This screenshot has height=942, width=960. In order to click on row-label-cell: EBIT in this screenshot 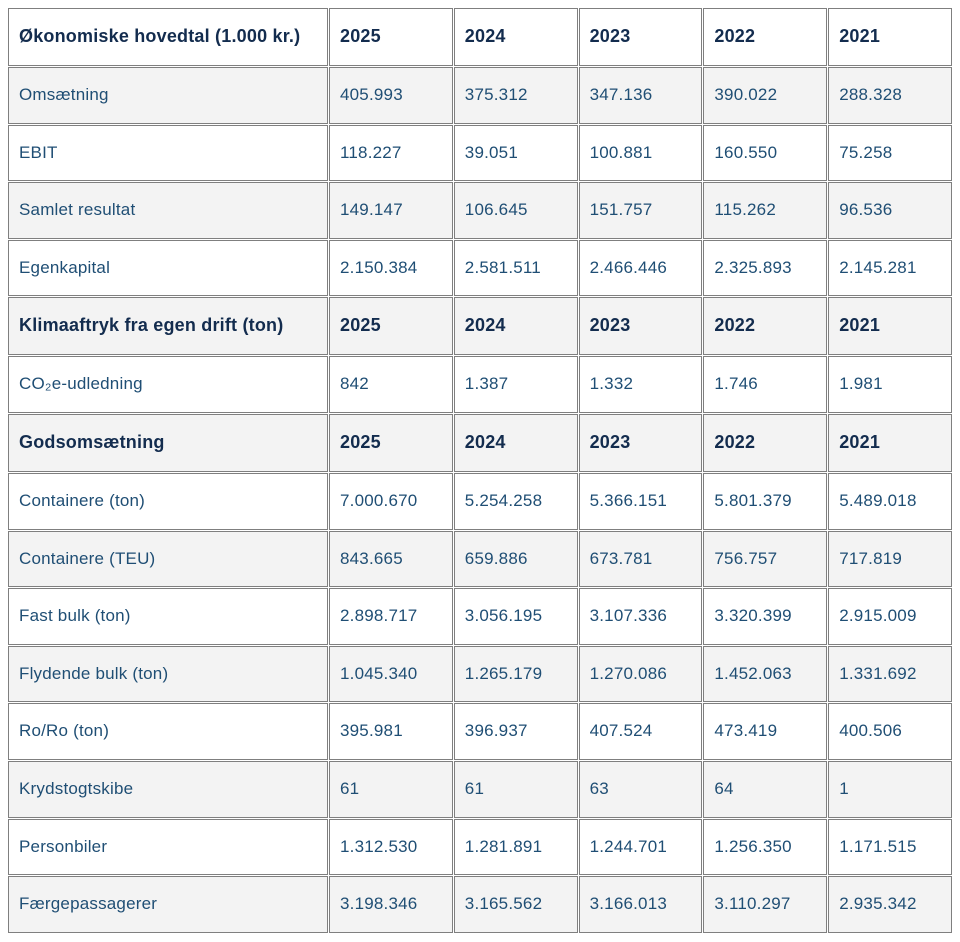, I will do `click(168, 153)`.